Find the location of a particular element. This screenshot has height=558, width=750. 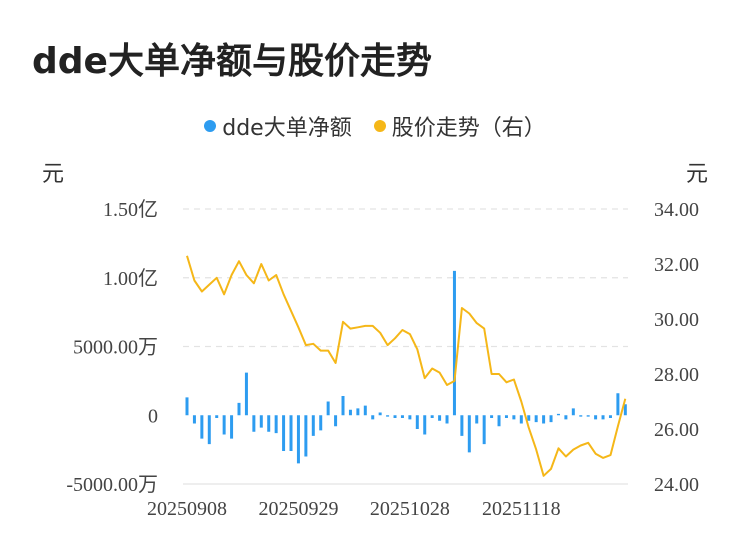

legend-item-price: 股价走势（右） is located at coordinates (459, 126).